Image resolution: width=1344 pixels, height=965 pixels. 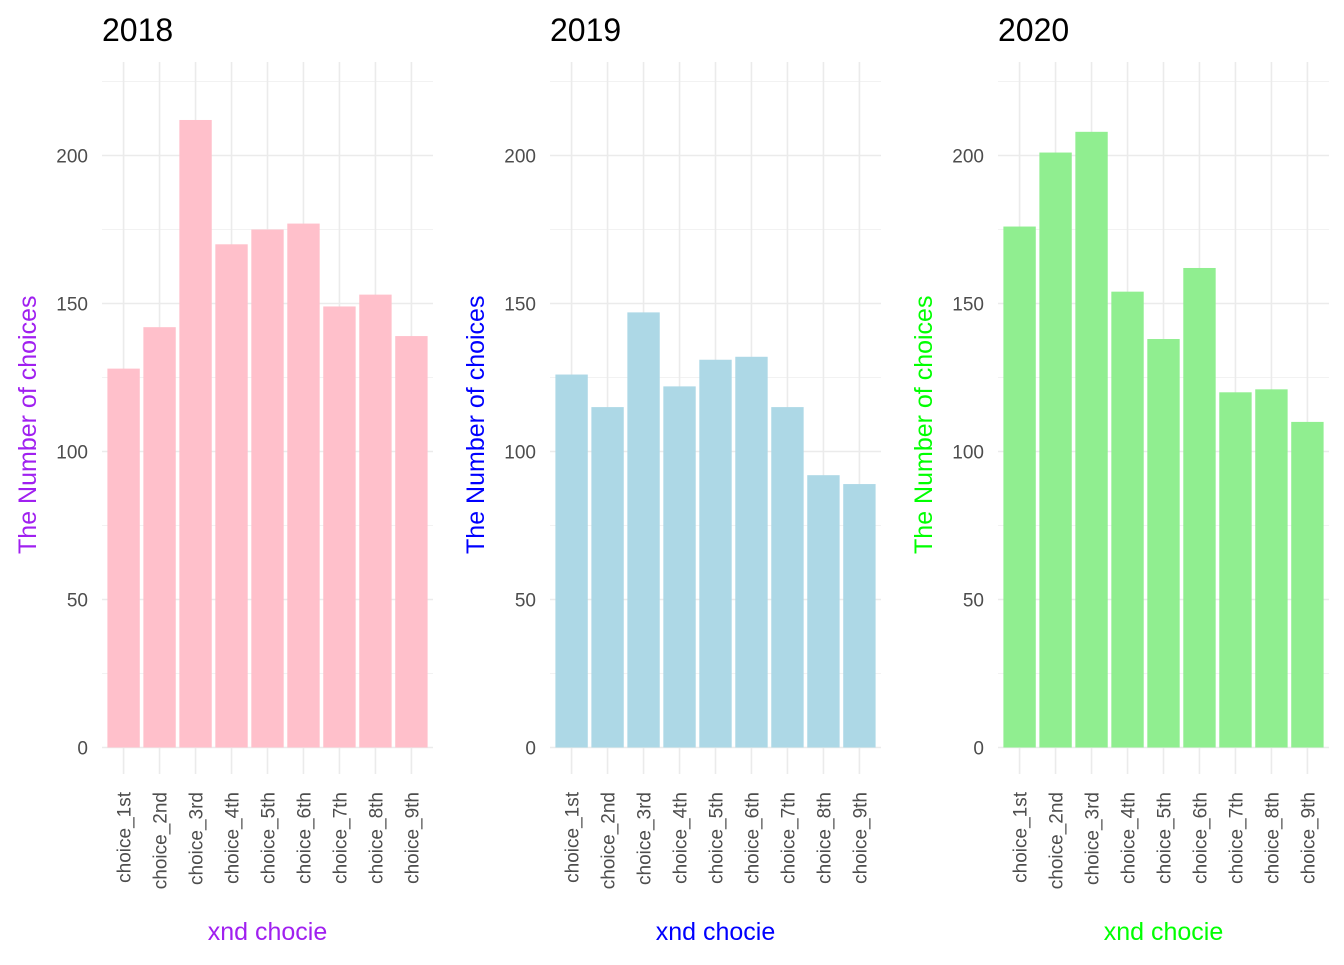 I want to click on chart-title: 2020, so click(x=1033, y=30).